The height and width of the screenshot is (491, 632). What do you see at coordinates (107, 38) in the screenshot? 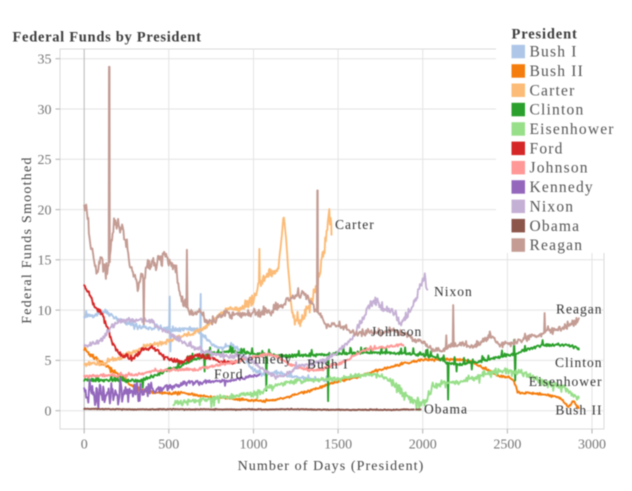
I see `svg-text: Federal Funds by President` at bounding box center [107, 38].